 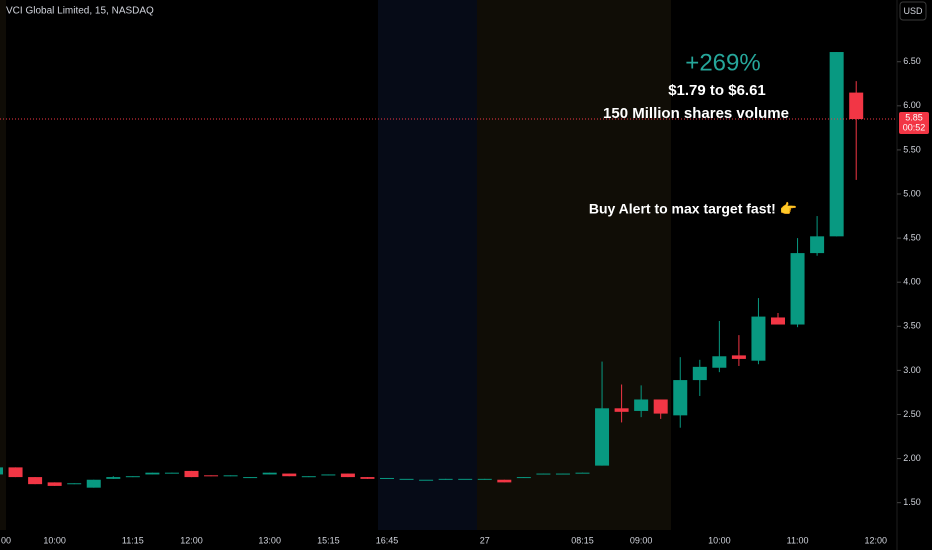 What do you see at coordinates (912, 237) in the screenshot?
I see `y-tick-label: 4.50` at bounding box center [912, 237].